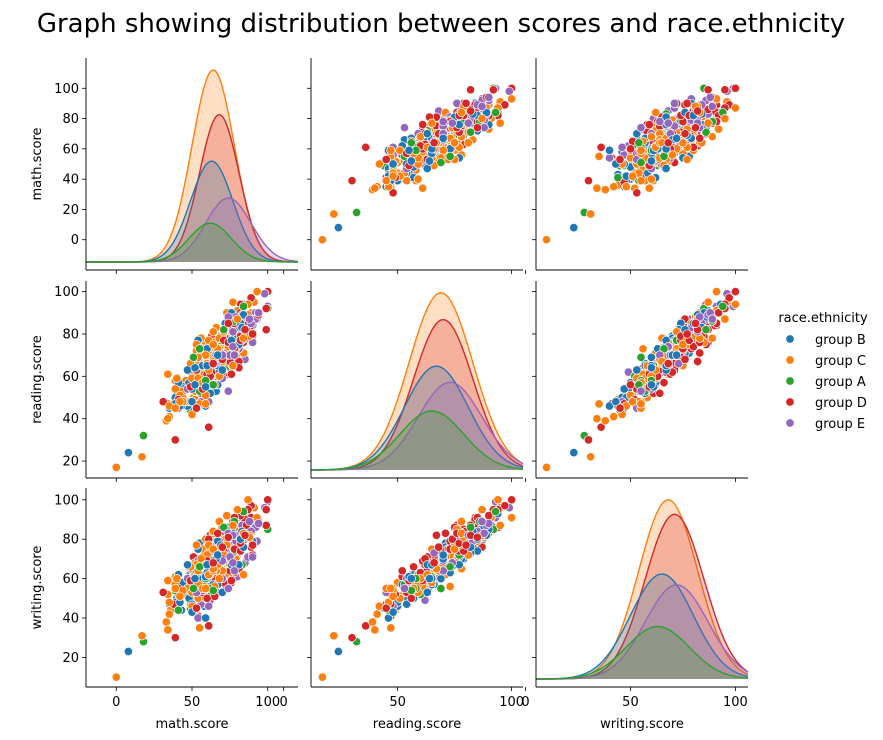 Image resolution: width=883 pixels, height=740 pixels. What do you see at coordinates (70, 377) in the screenshot?
I see `y-tick-label: 60` at bounding box center [70, 377].